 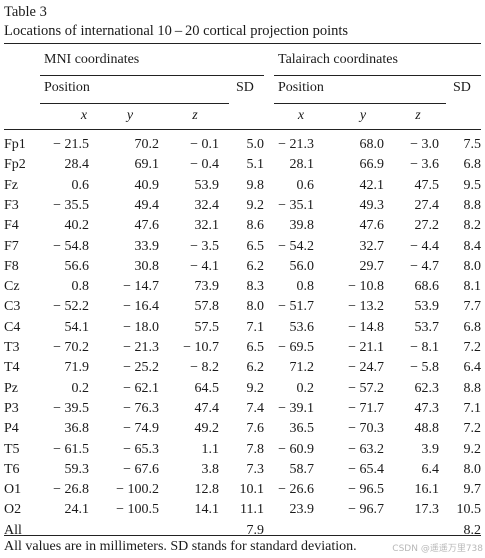 What do you see at coordinates (11, 428) in the screenshot?
I see `row-label-p4: P4` at bounding box center [11, 428].